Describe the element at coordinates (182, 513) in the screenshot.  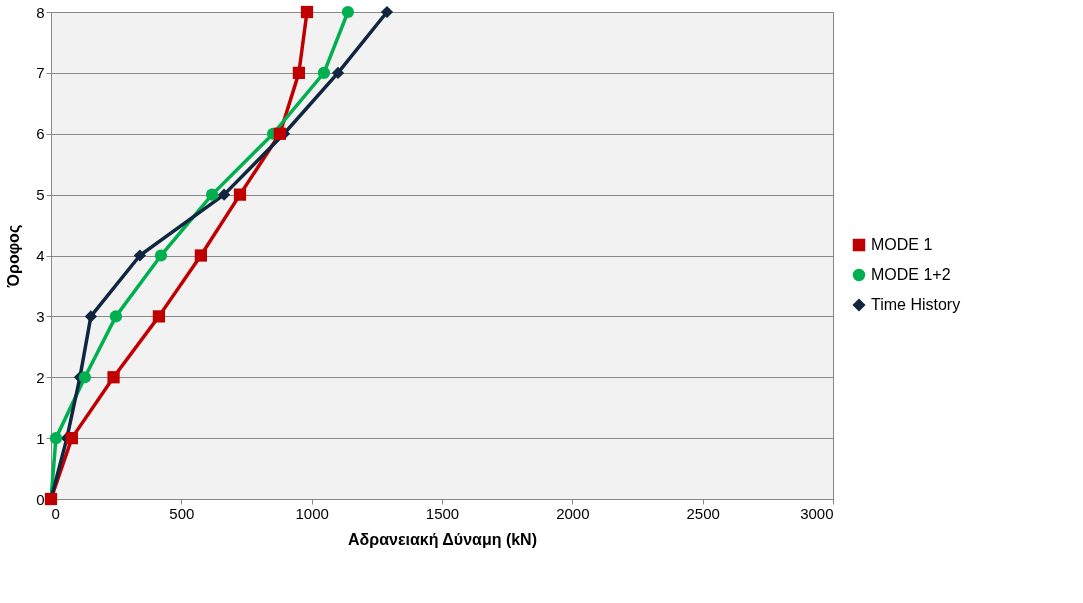
I see `x-tick-label: 500` at that location.